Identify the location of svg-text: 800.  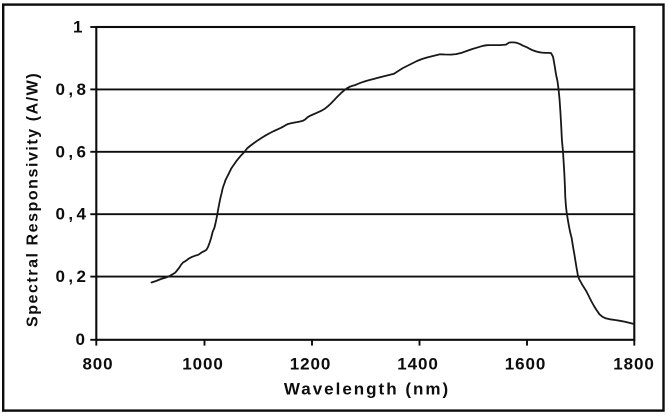
(97, 363).